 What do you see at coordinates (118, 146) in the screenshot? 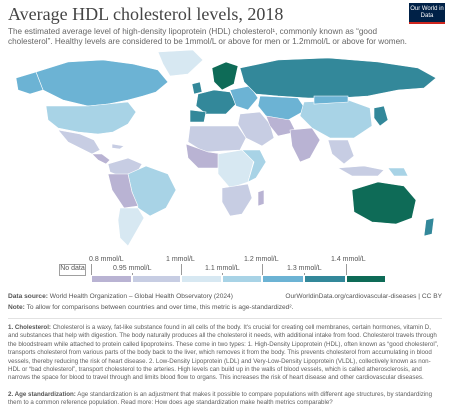
I see `map-caribbean` at bounding box center [118, 146].